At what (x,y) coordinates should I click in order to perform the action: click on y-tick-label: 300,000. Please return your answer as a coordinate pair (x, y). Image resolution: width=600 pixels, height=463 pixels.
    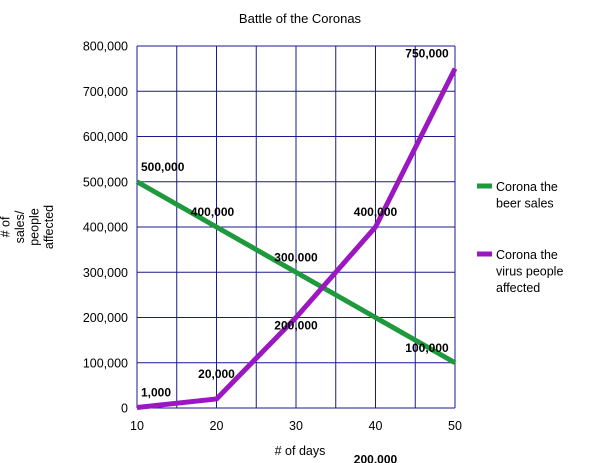
    Looking at the image, I should click on (105, 273).